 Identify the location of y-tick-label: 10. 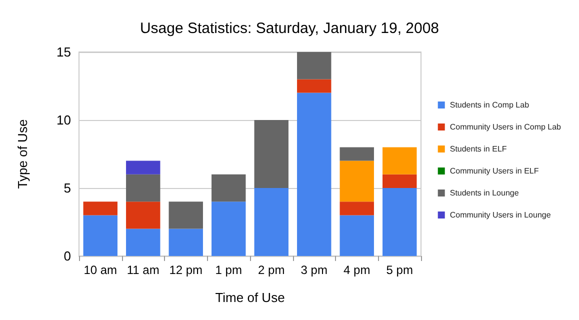
(63, 120).